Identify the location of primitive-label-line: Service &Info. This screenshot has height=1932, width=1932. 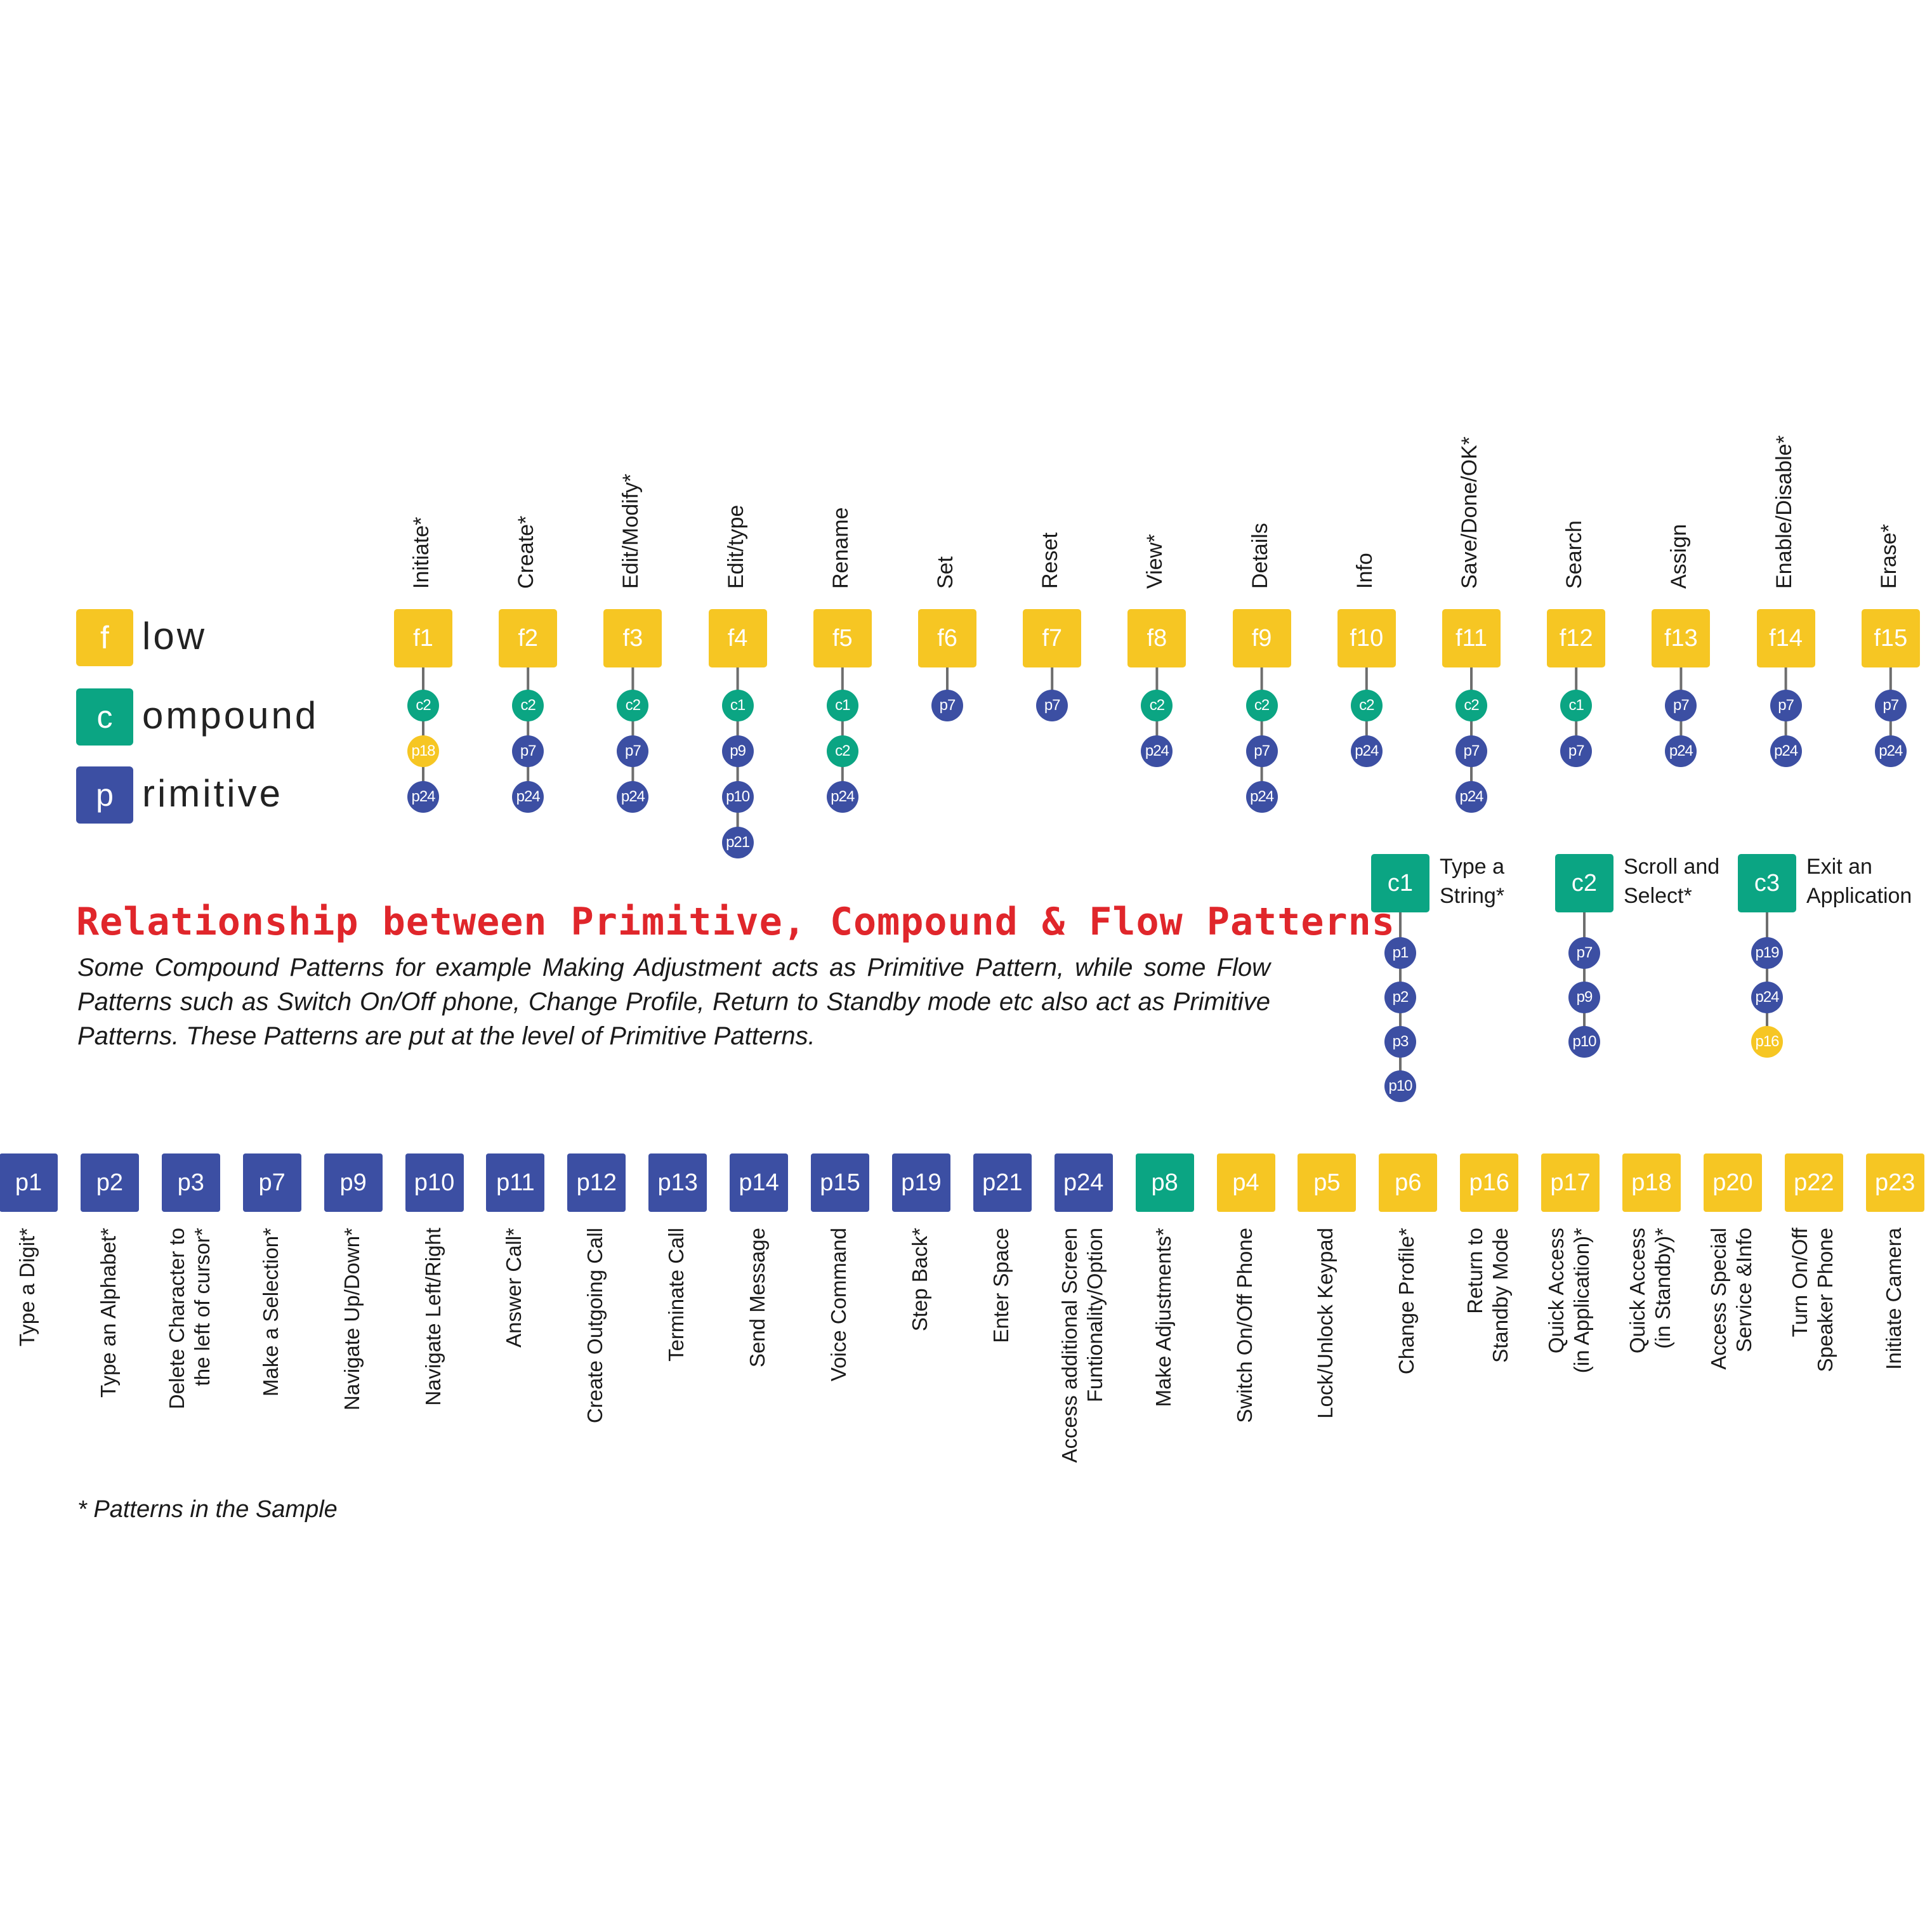
(1744, 1290).